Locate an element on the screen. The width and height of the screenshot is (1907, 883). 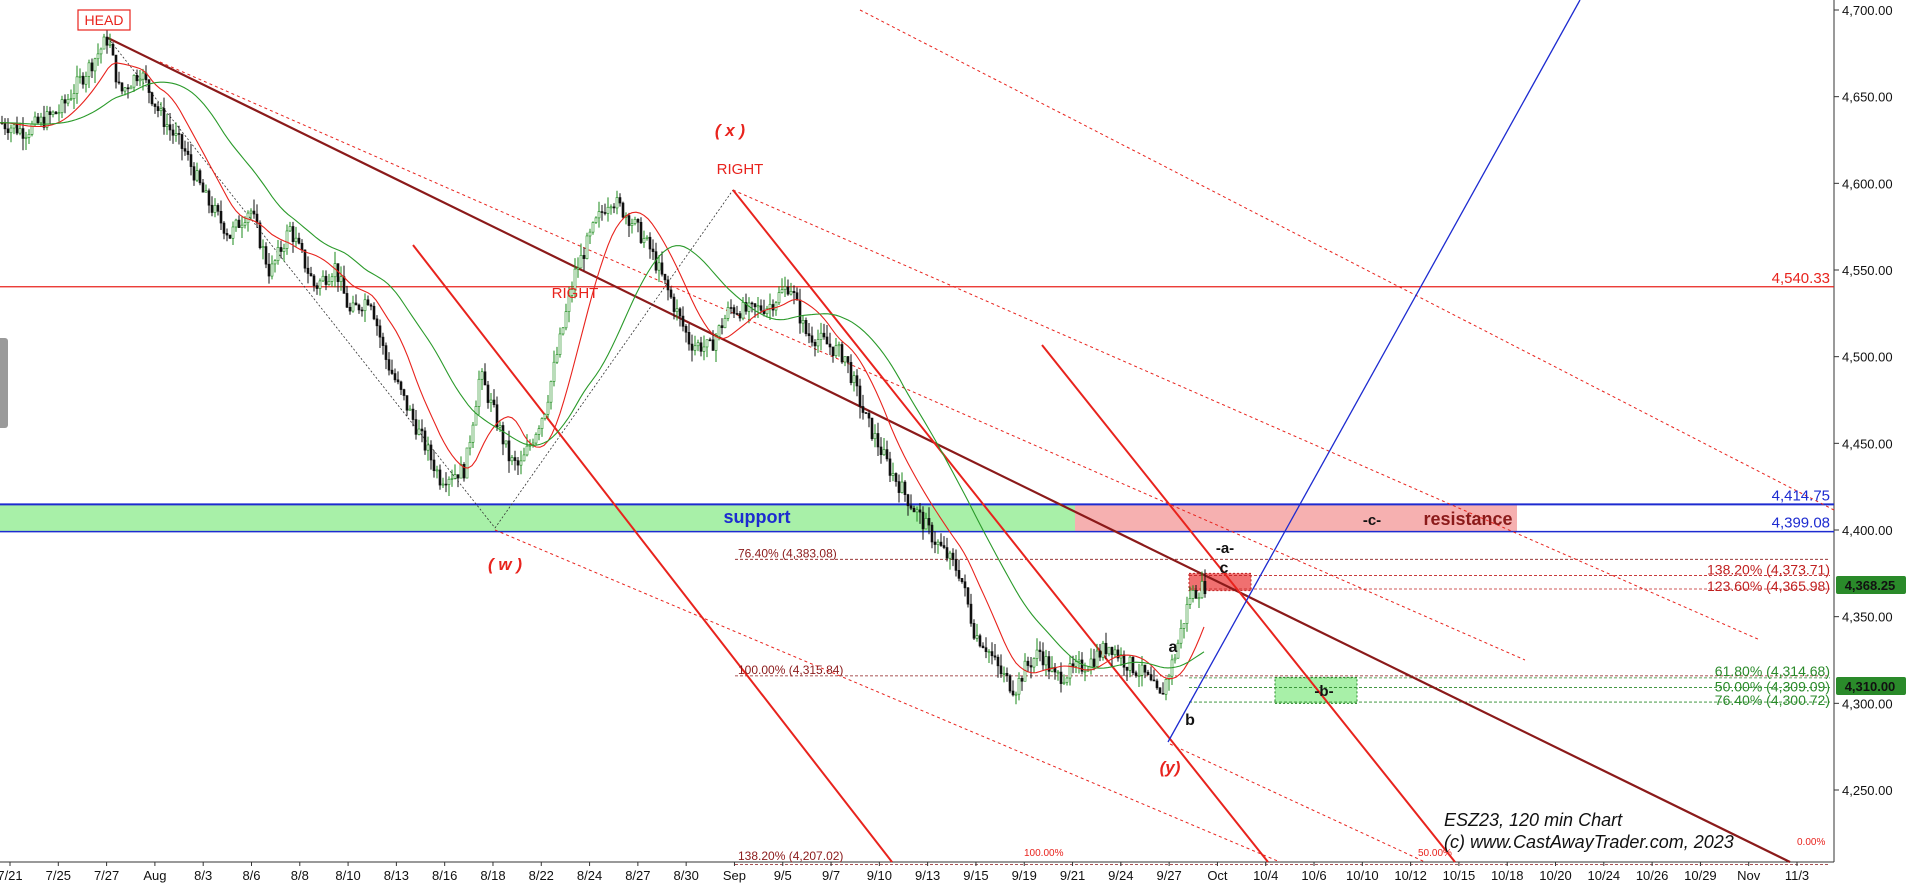
x-tick-label: 9/21 is located at coordinates (1072, 875).